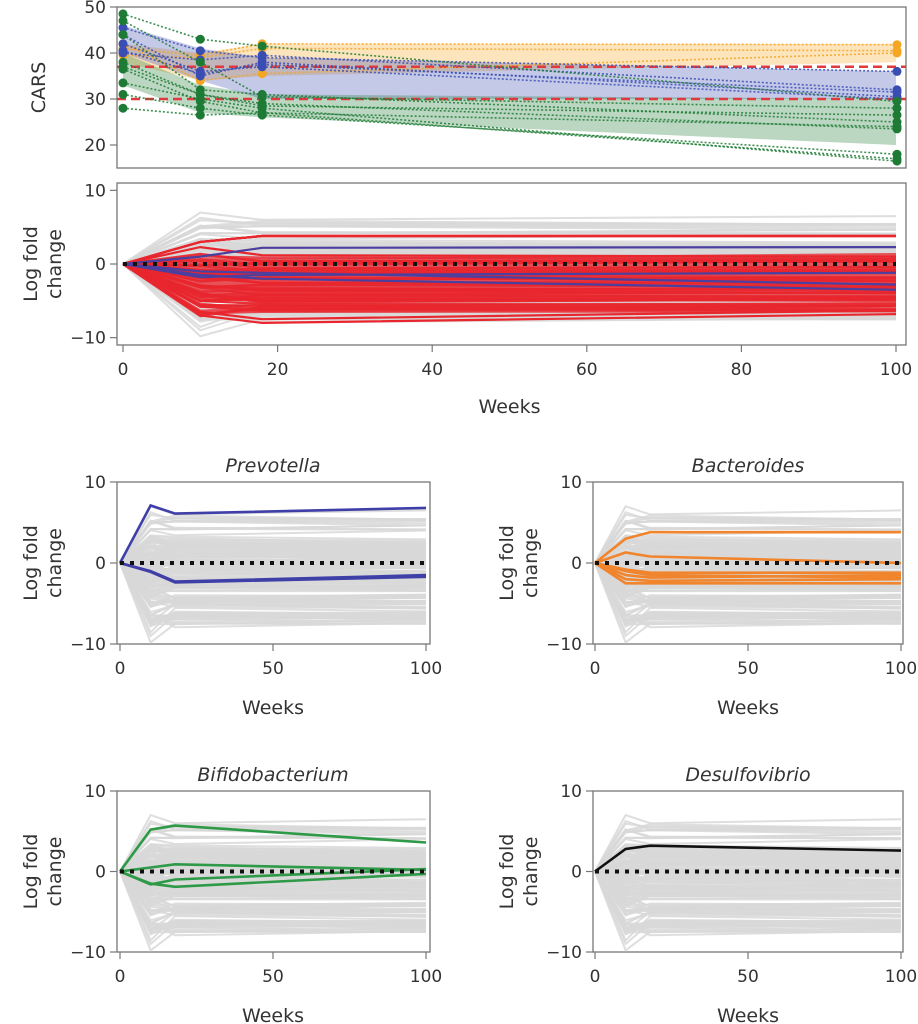 The image size is (918, 1024). Describe the element at coordinates (747, 775) in the screenshot. I see `panel-title: Desulfovibrio` at that location.